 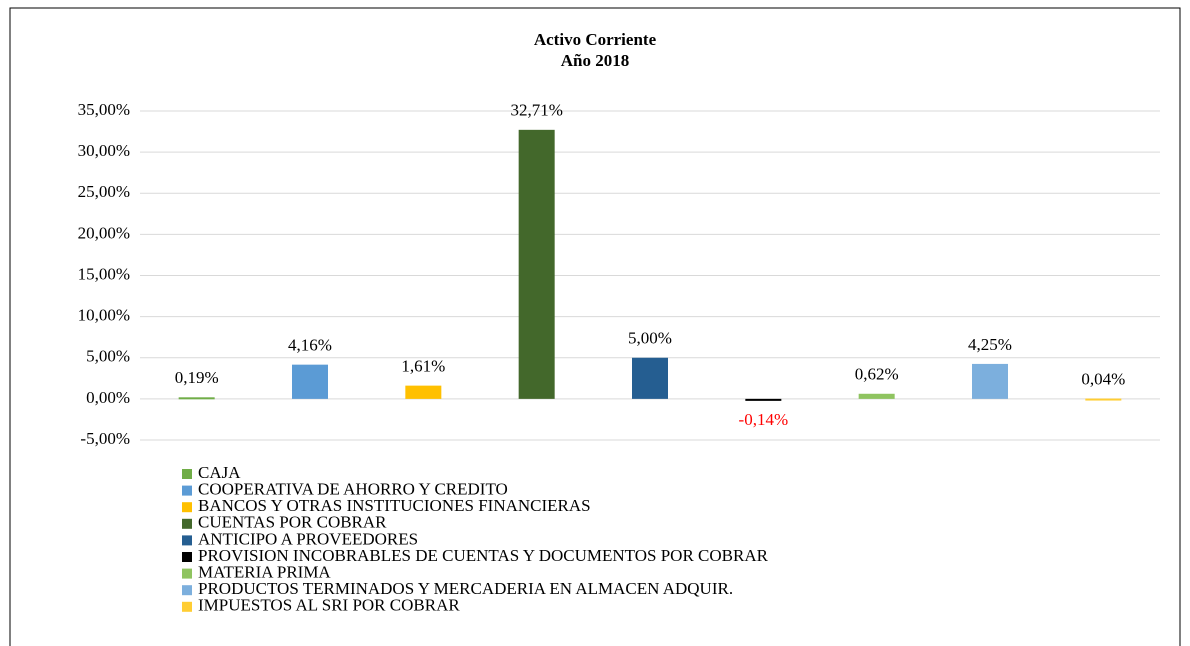 I want to click on y-tick-label: 35,00%, so click(x=104, y=109).